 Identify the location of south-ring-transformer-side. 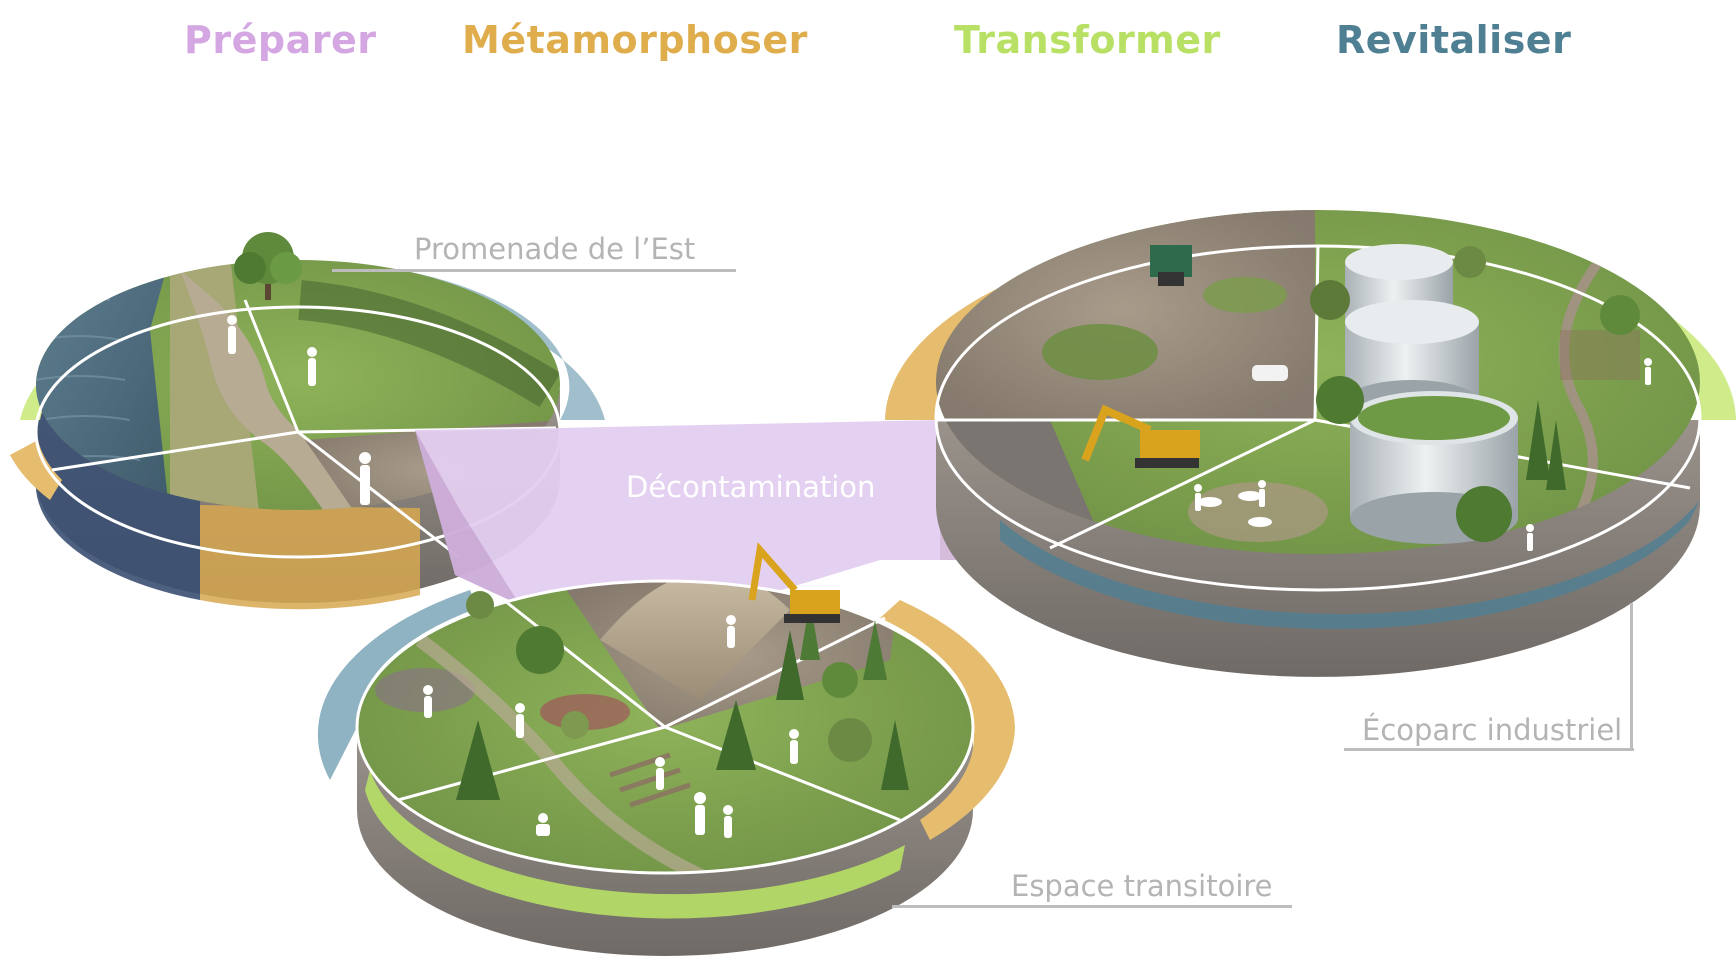
(635, 844).